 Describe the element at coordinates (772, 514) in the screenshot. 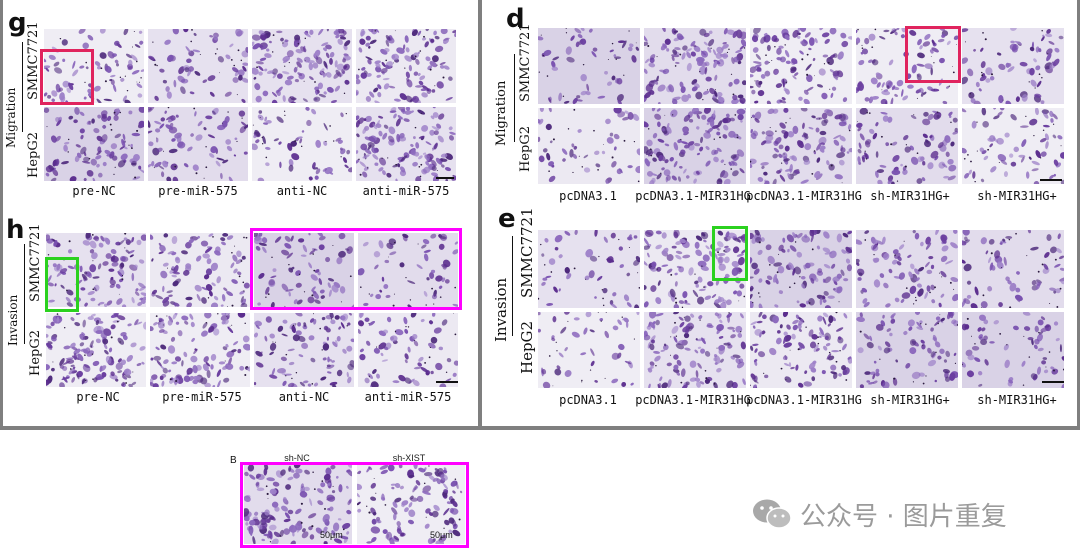

I see `wechat-icon` at that location.